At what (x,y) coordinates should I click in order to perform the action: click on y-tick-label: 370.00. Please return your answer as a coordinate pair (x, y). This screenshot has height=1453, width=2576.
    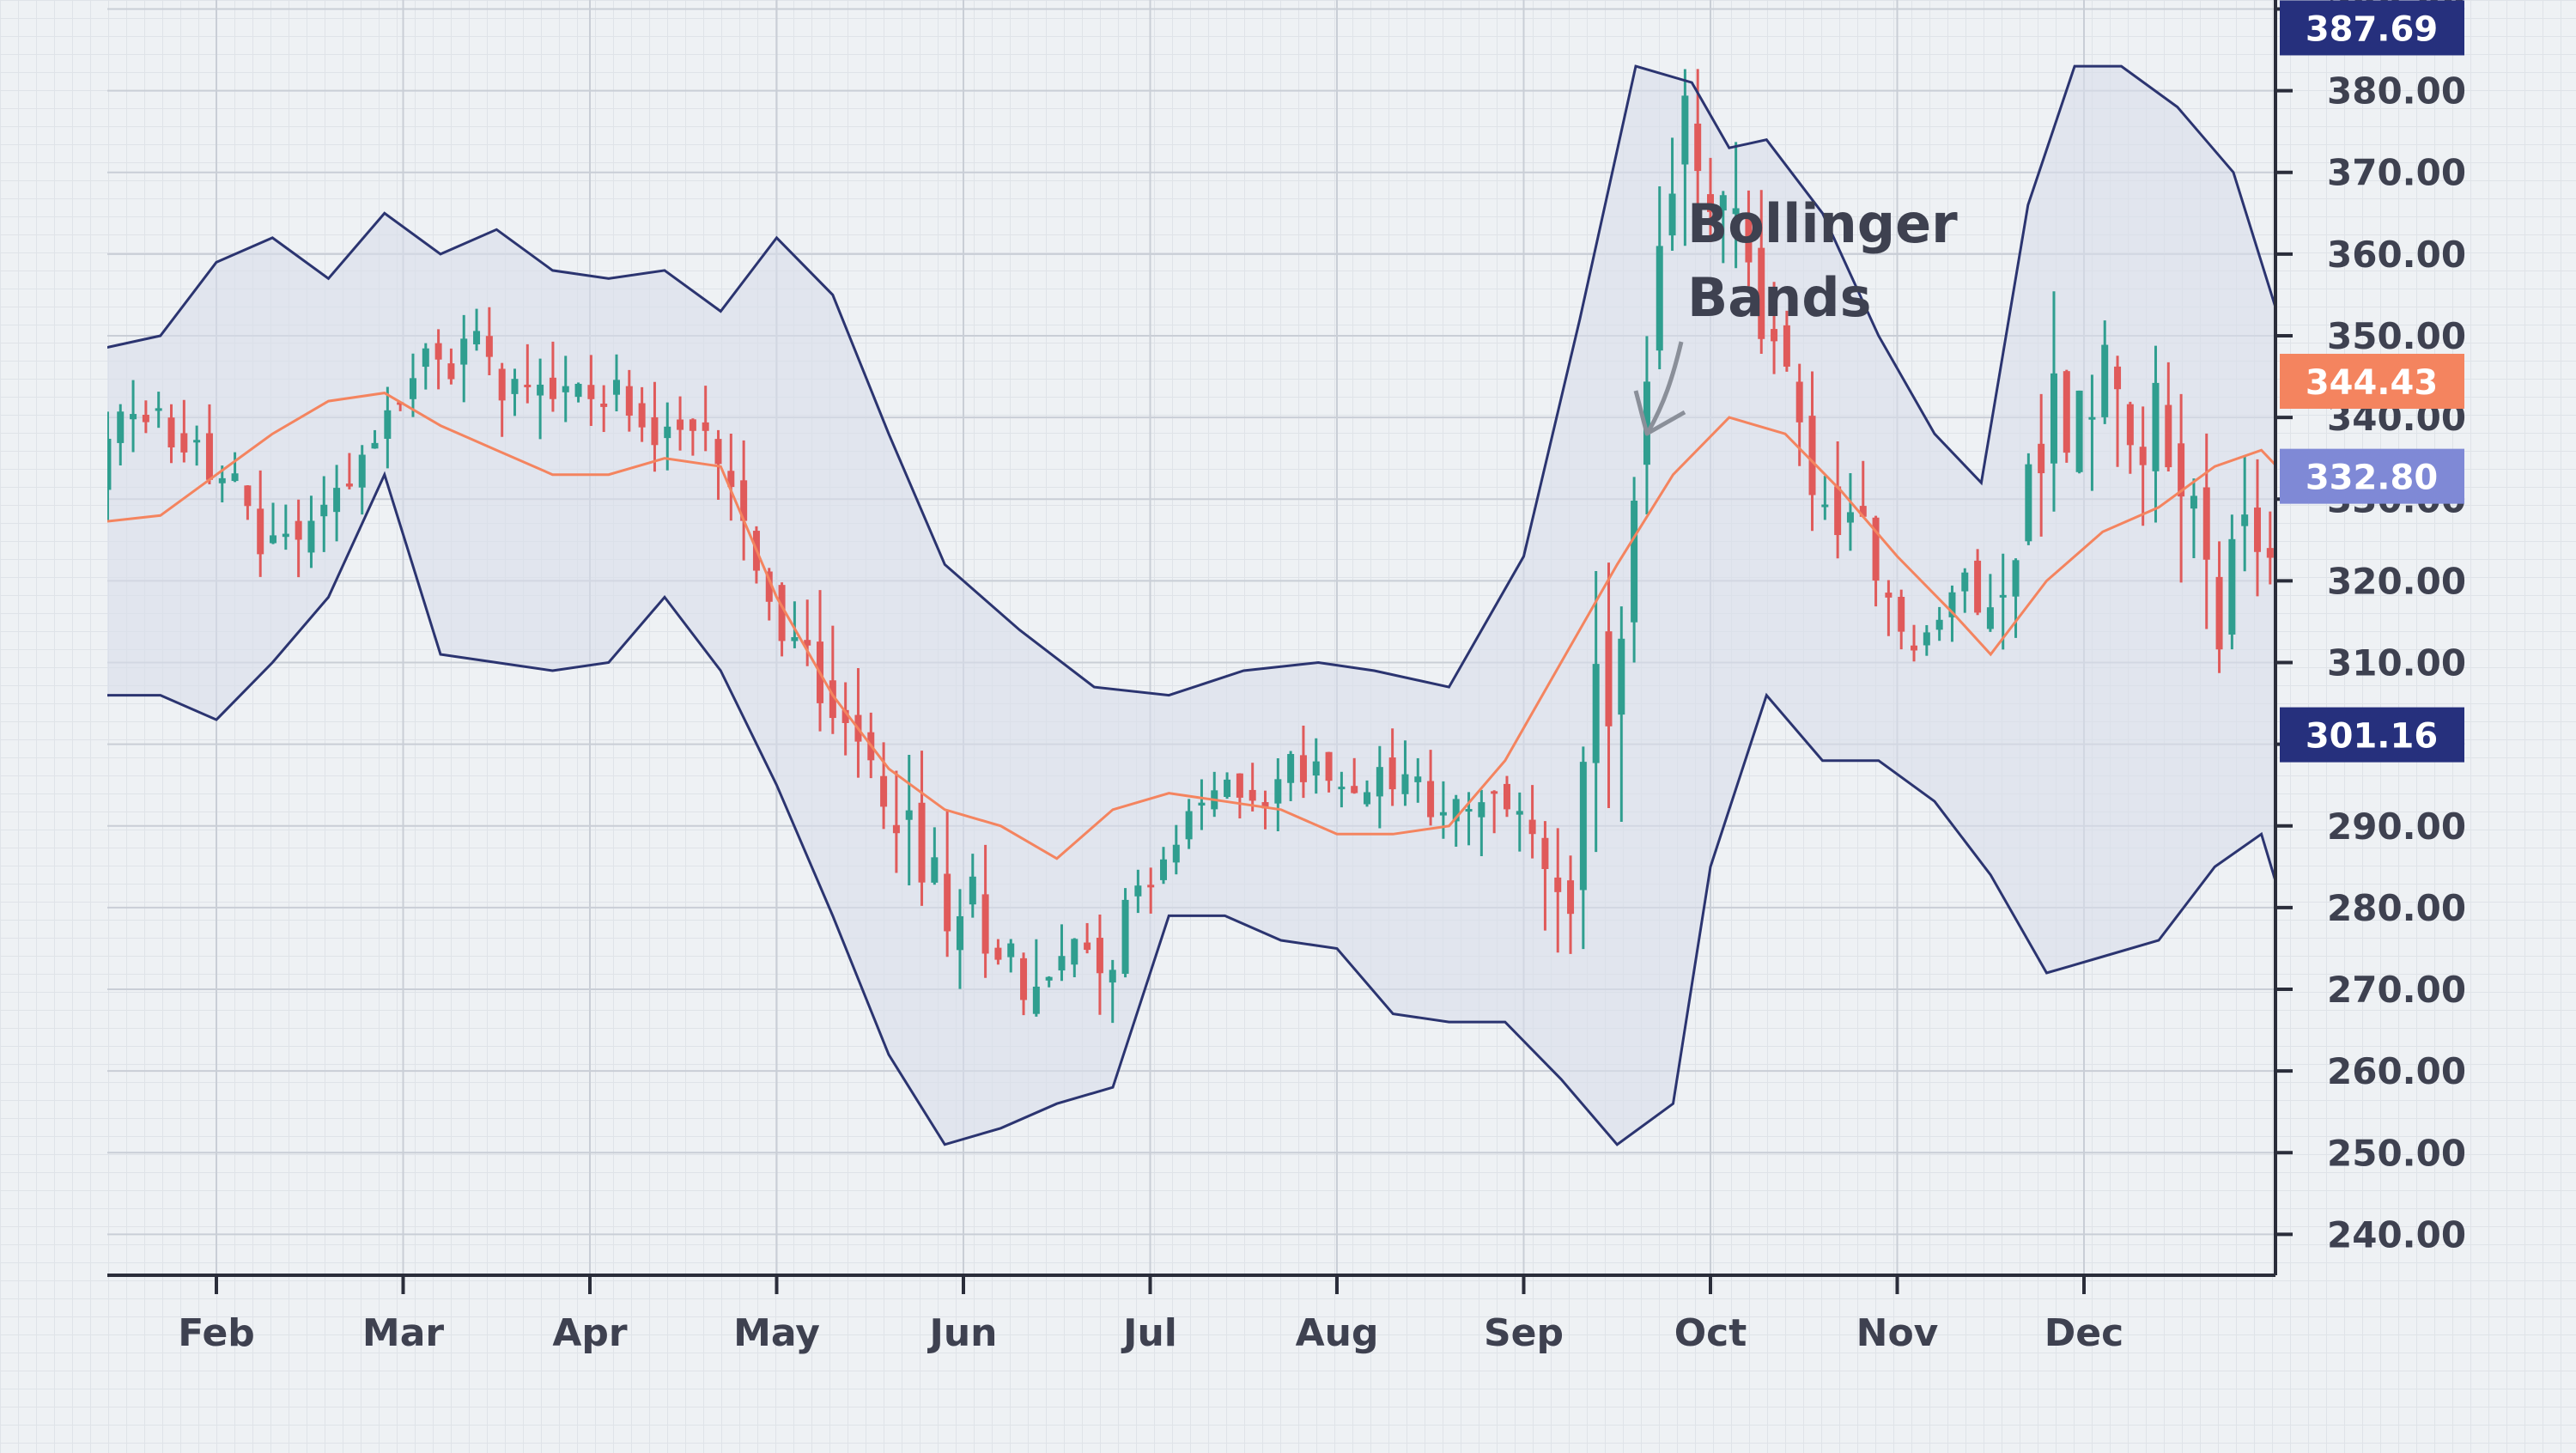
    Looking at the image, I should click on (2397, 173).